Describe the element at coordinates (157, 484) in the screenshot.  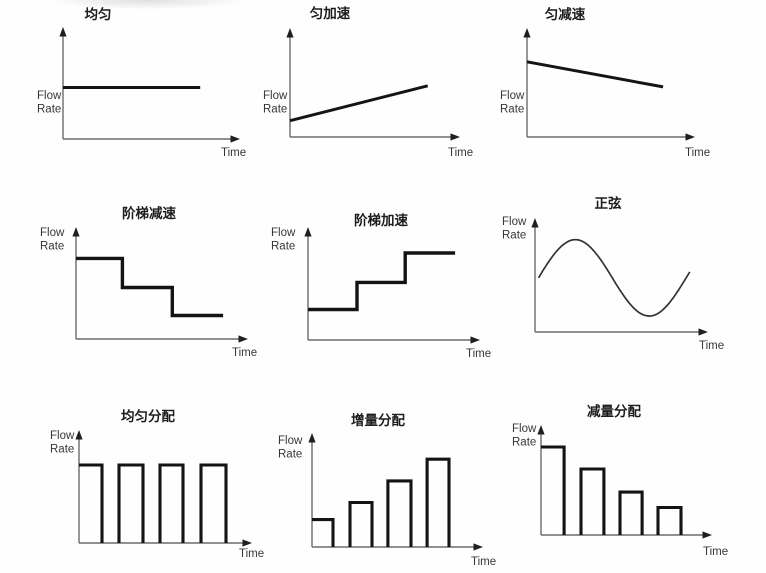
I see `chart-uniform-distribution: 均匀分配 Flow Rate Time` at that location.